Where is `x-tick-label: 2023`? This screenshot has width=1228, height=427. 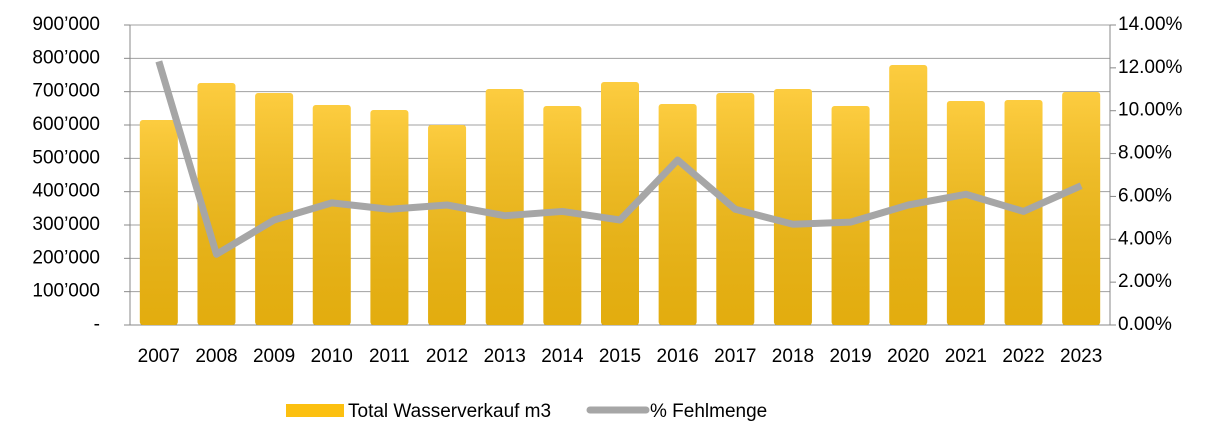 x-tick-label: 2023 is located at coordinates (1081, 356).